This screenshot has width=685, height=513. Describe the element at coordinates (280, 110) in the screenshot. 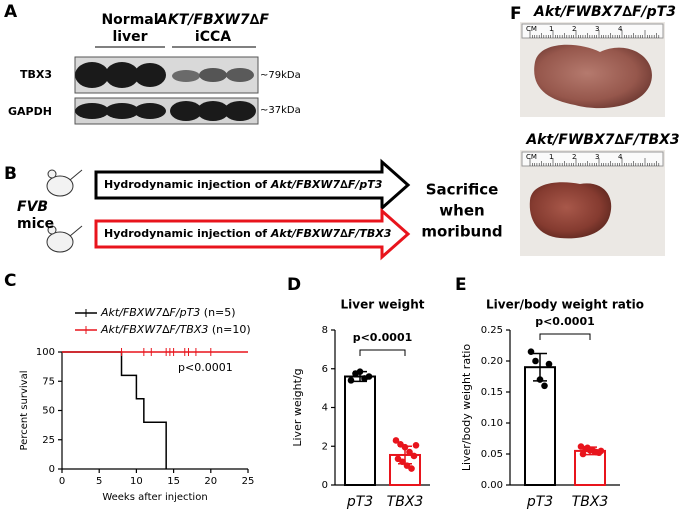

I see `marker: ~37kDa` at that location.